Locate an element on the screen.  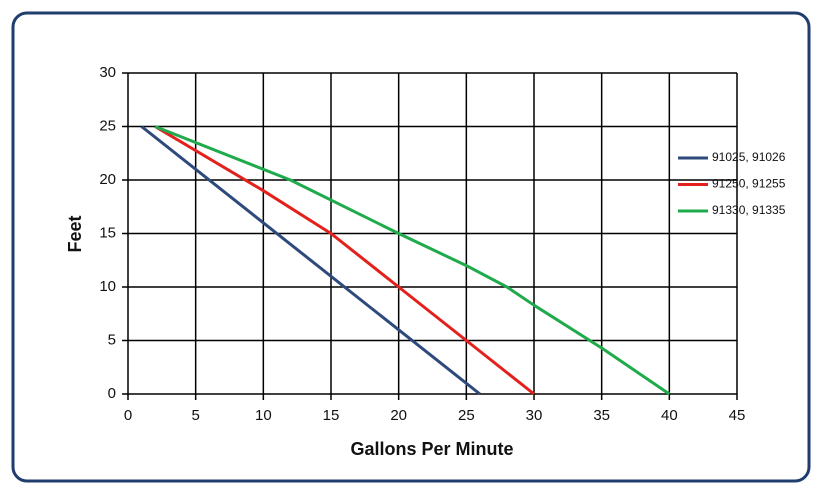
y-tick-label: 20 is located at coordinates (107, 179).